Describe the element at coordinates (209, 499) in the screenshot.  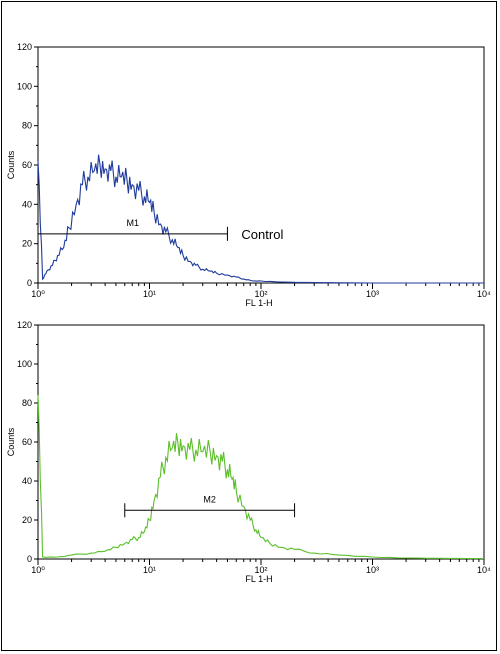
I see `gate-marker-label: M2` at that location.